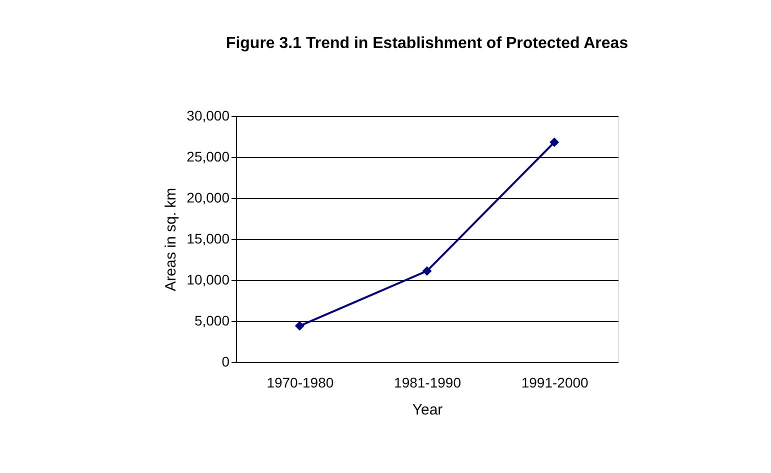 The width and height of the screenshot is (771, 473). What do you see at coordinates (428, 382) in the screenshot?
I see `x-tick-label: 1981-1990` at bounding box center [428, 382].